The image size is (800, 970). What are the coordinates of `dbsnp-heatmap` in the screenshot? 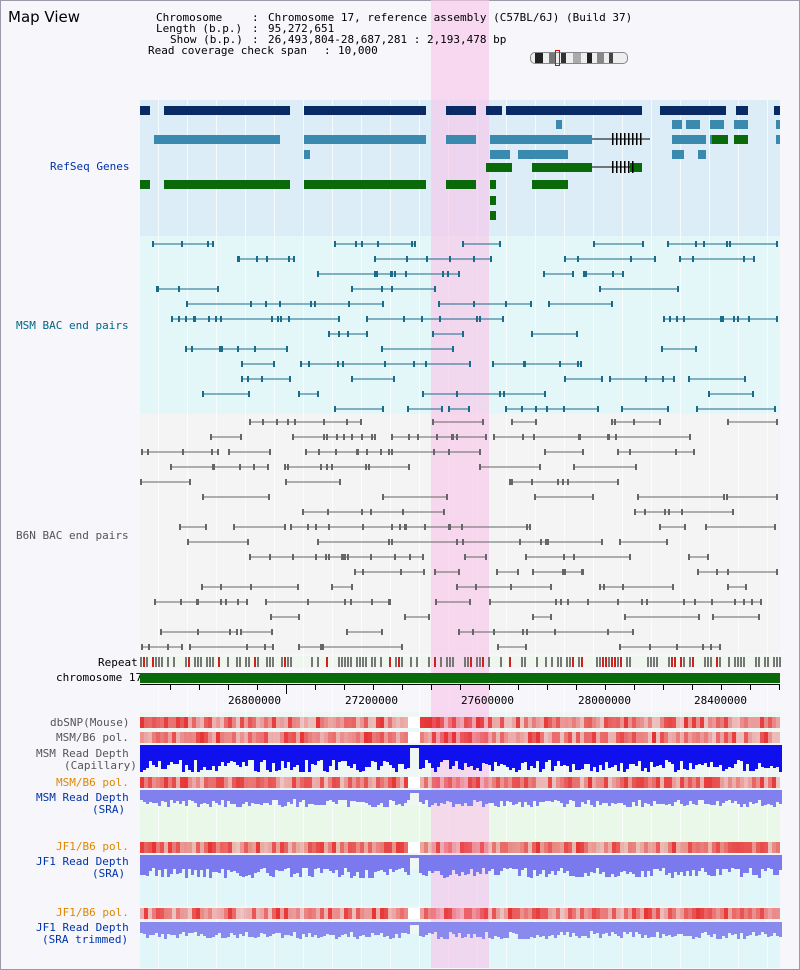 It's located at (460, 722).